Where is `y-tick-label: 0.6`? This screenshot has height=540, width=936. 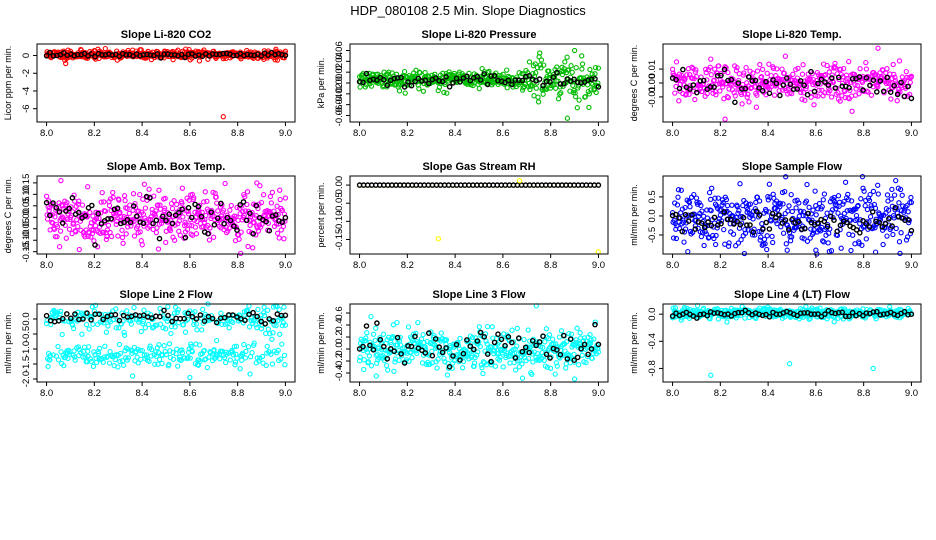 y-tick-label: 0.6 is located at coordinates (339, 312).